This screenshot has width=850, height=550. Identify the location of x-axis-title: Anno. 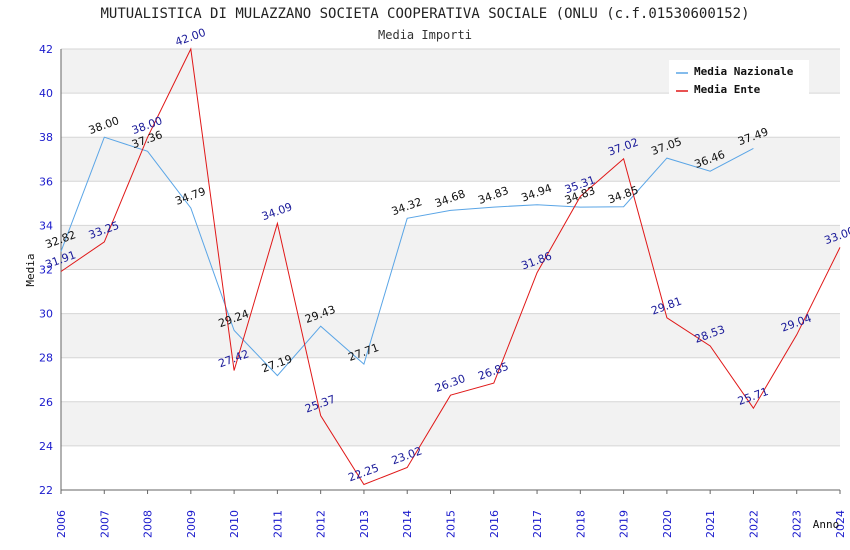
(826, 524).